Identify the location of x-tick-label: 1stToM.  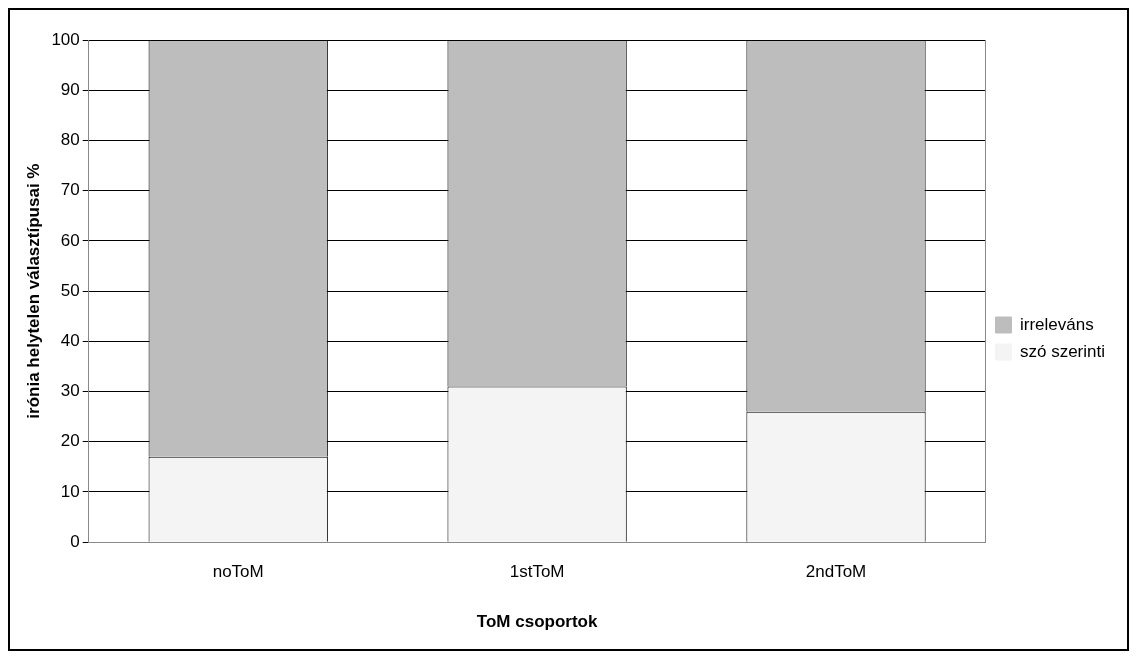
(537, 572).